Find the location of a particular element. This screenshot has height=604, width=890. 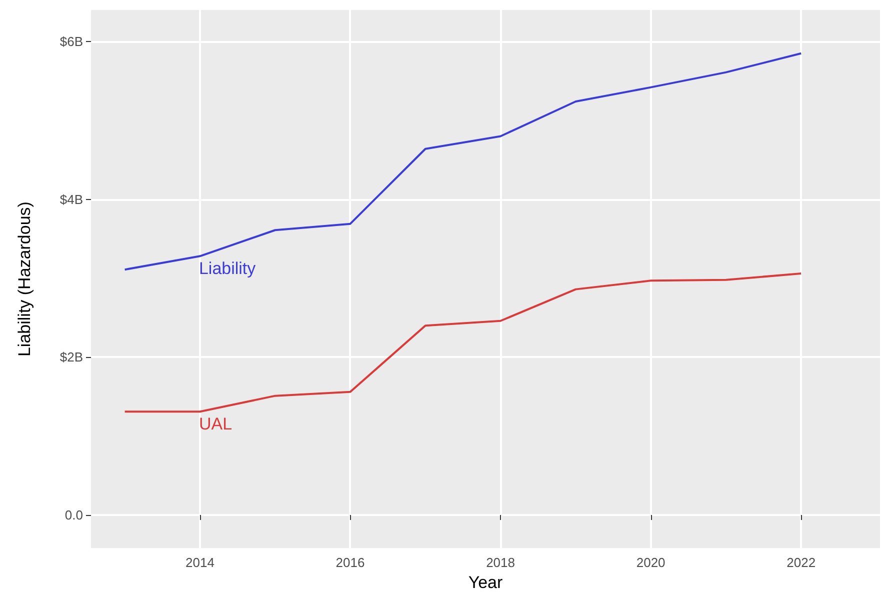

x-tick-label: 2016 is located at coordinates (350, 562).